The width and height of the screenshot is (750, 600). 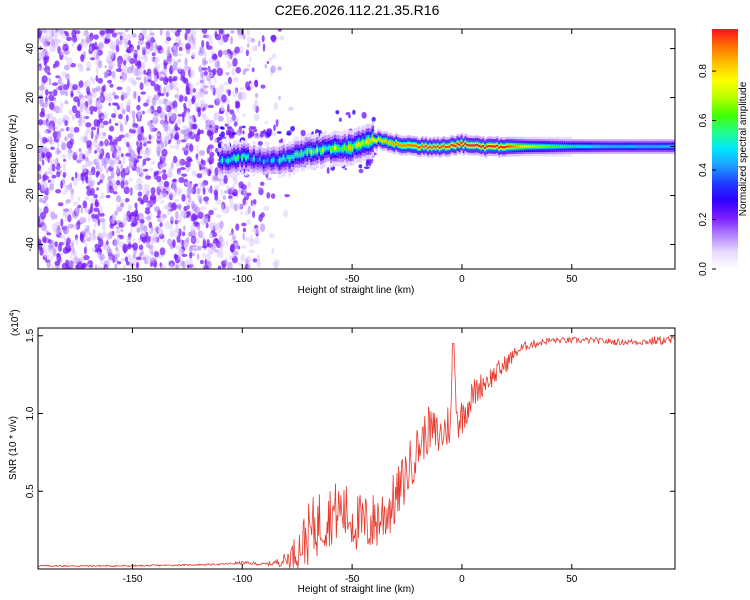 What do you see at coordinates (462, 579) in the screenshot?
I see `snr-x-tick-label: 0` at bounding box center [462, 579].